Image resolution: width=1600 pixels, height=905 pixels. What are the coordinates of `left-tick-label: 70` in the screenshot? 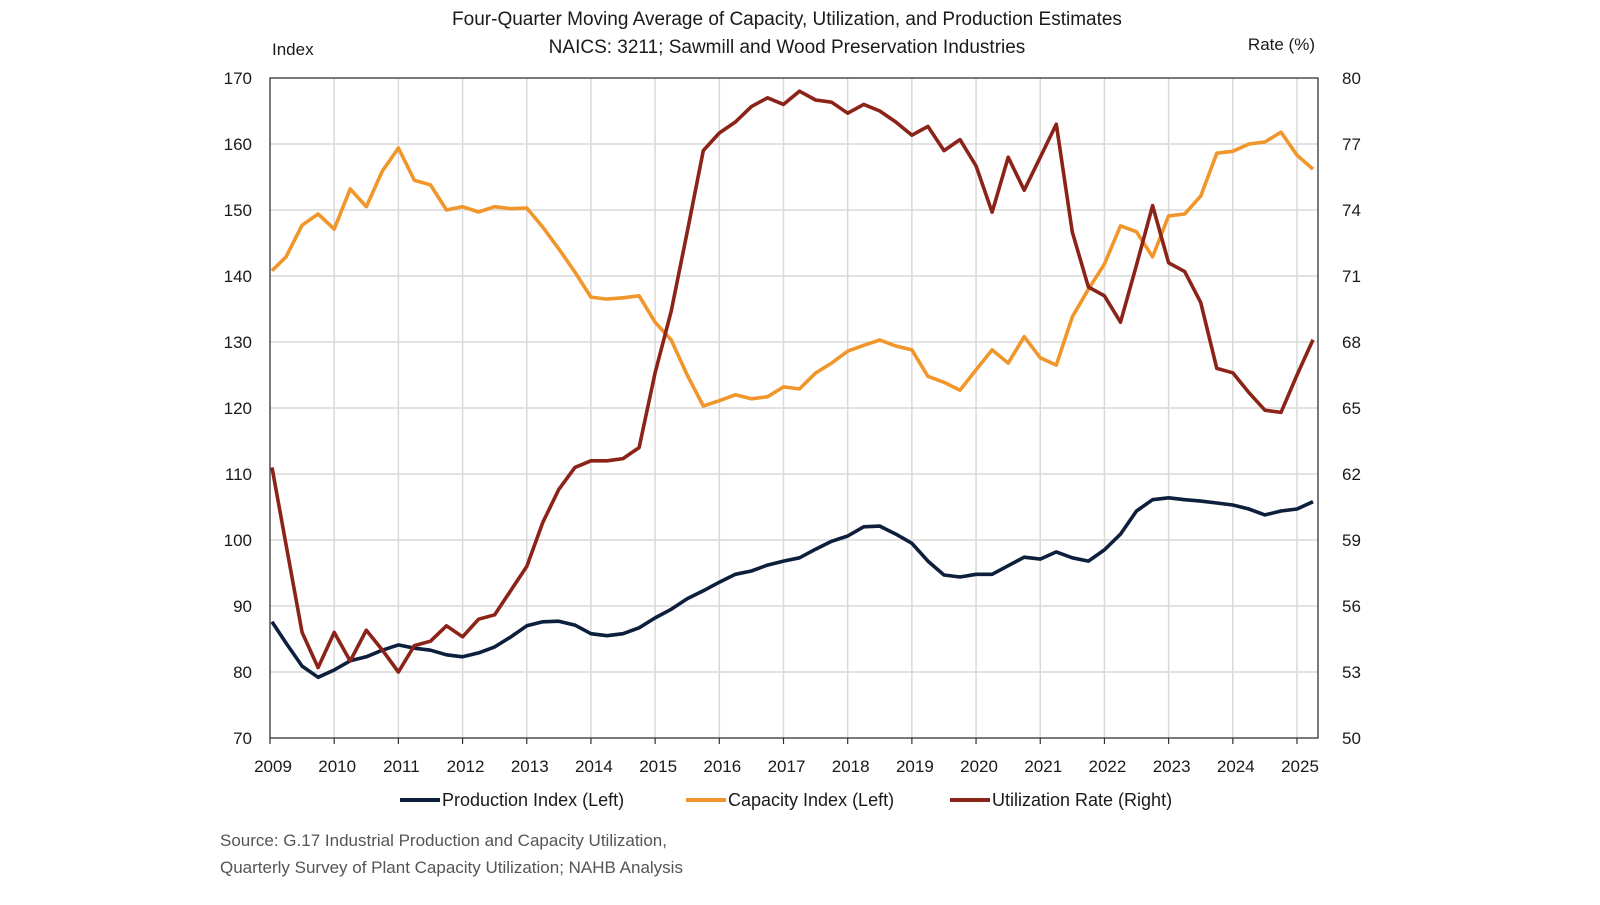 It's located at (242, 738).